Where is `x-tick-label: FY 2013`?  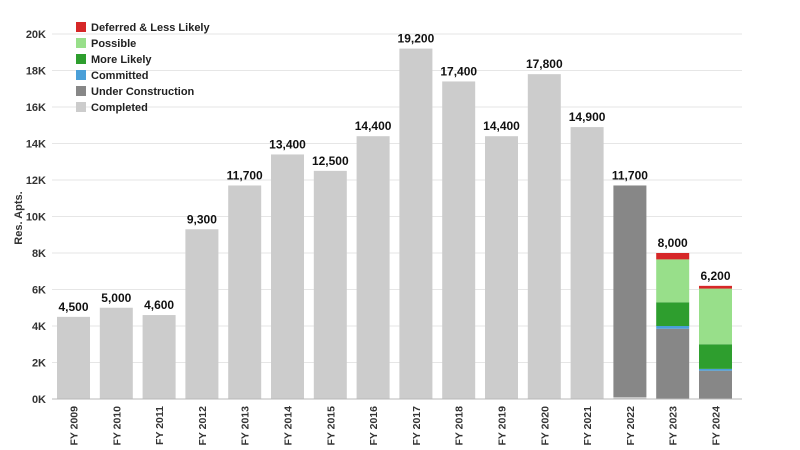
x-tick-label: FY 2013 is located at coordinates (246, 426).